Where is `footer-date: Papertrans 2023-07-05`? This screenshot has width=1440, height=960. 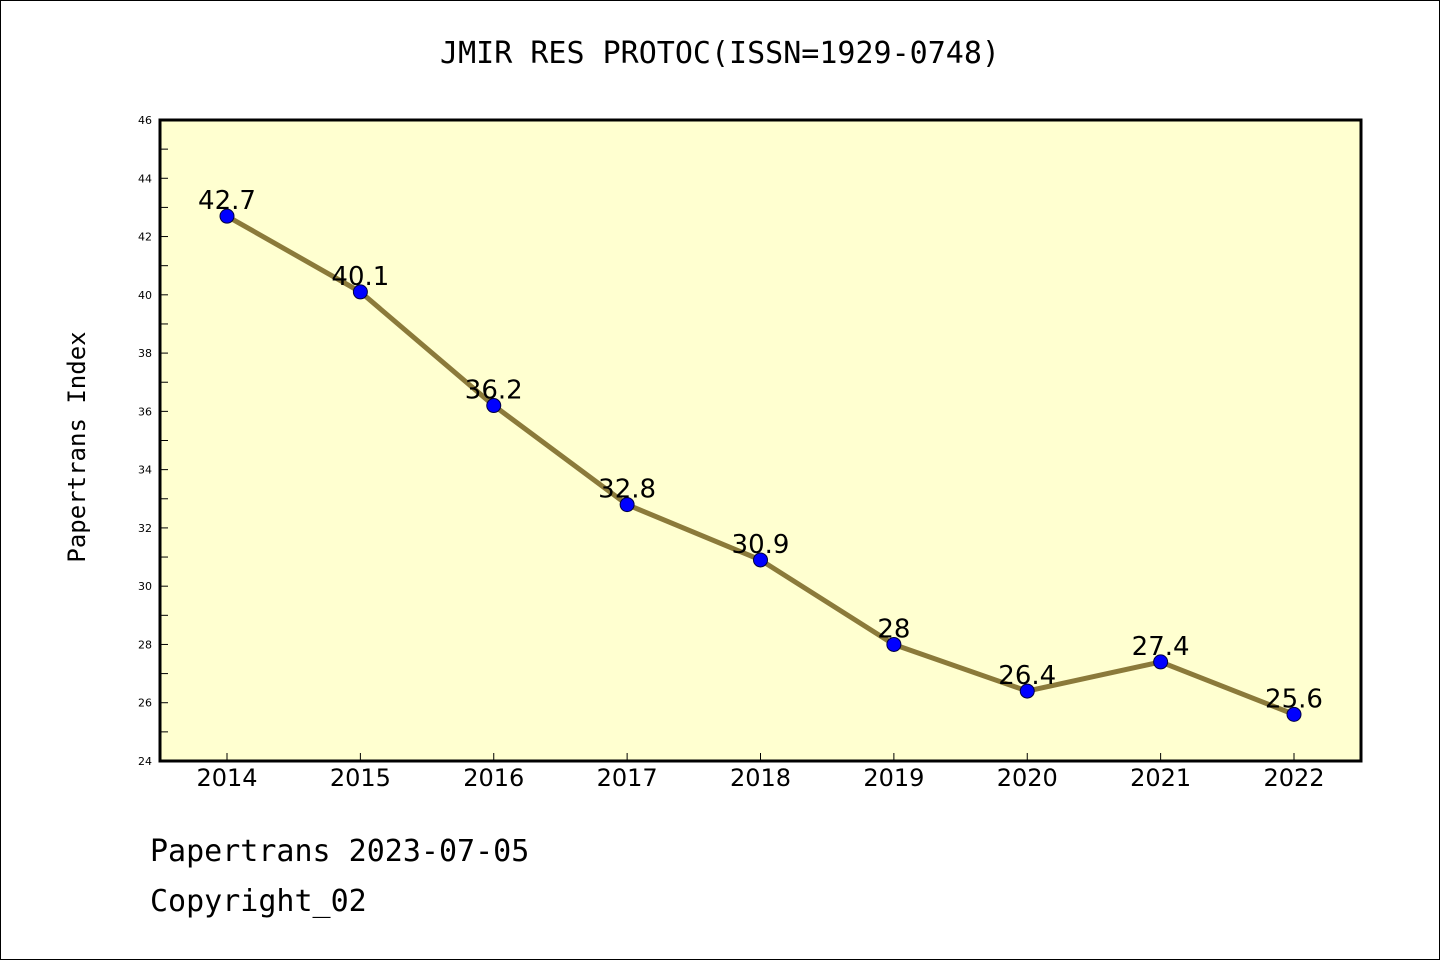 footer-date: Papertrans 2023-07-05 is located at coordinates (340, 851).